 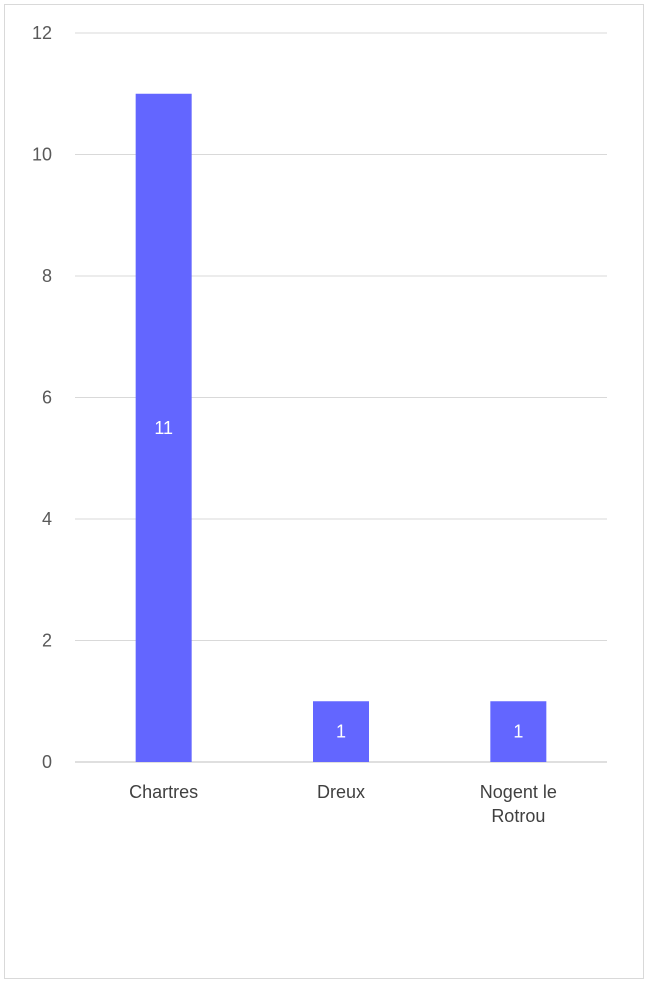 I want to click on y-tick-label: 0, so click(x=47, y=762).